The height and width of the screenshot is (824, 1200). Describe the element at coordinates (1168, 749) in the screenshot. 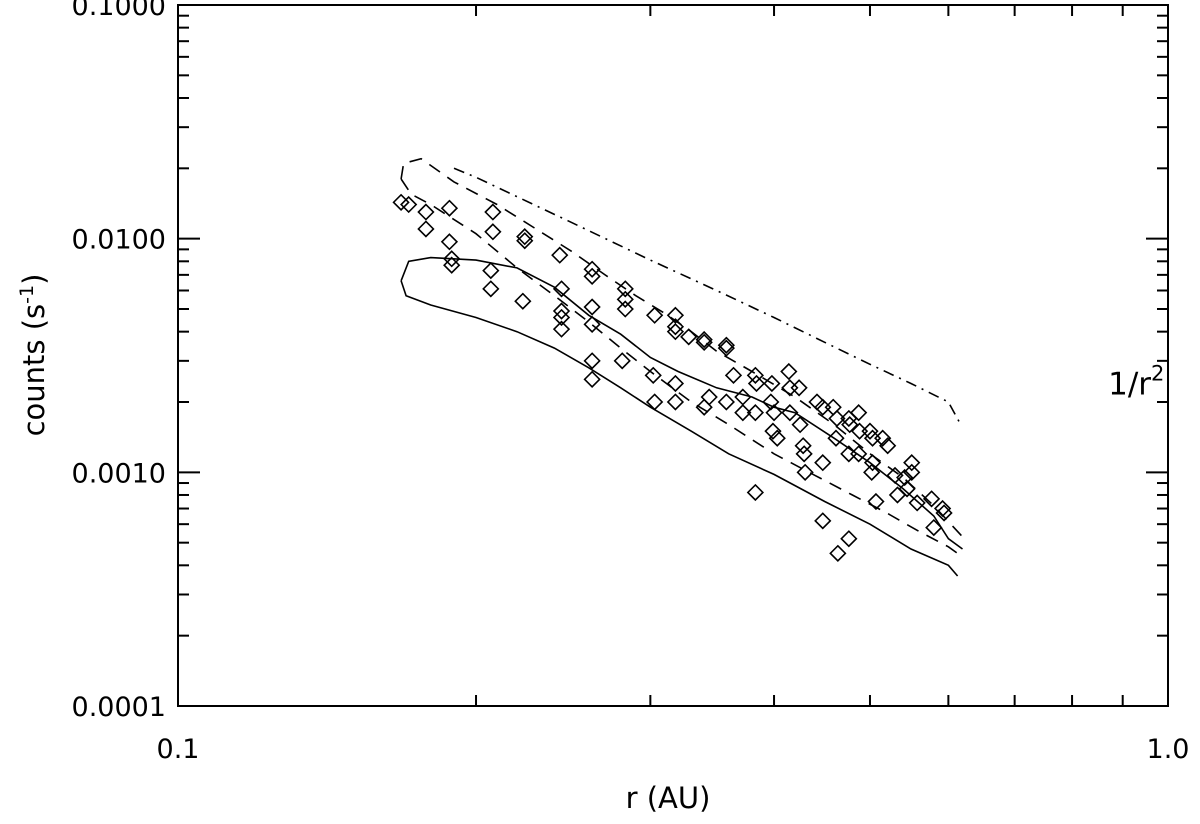

I see `x-tick-label: 1.0` at that location.